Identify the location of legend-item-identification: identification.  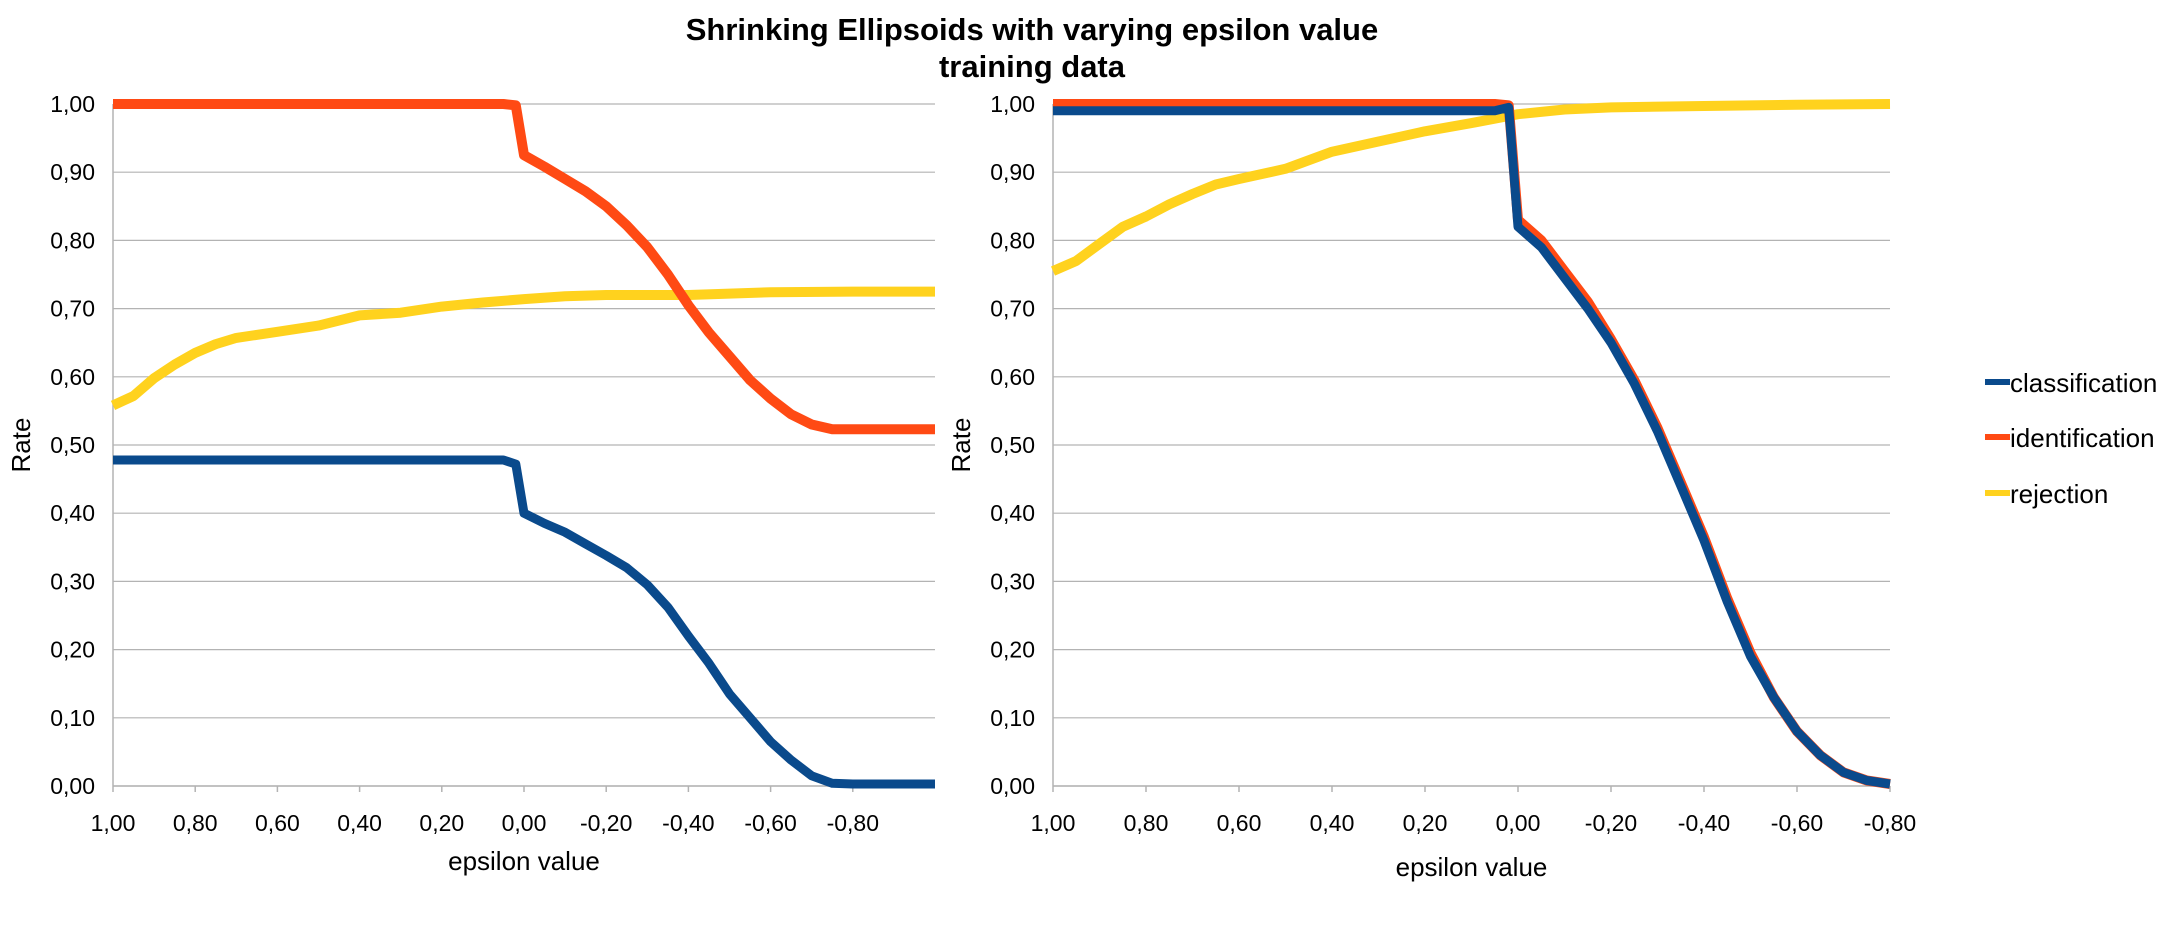
(2070, 438).